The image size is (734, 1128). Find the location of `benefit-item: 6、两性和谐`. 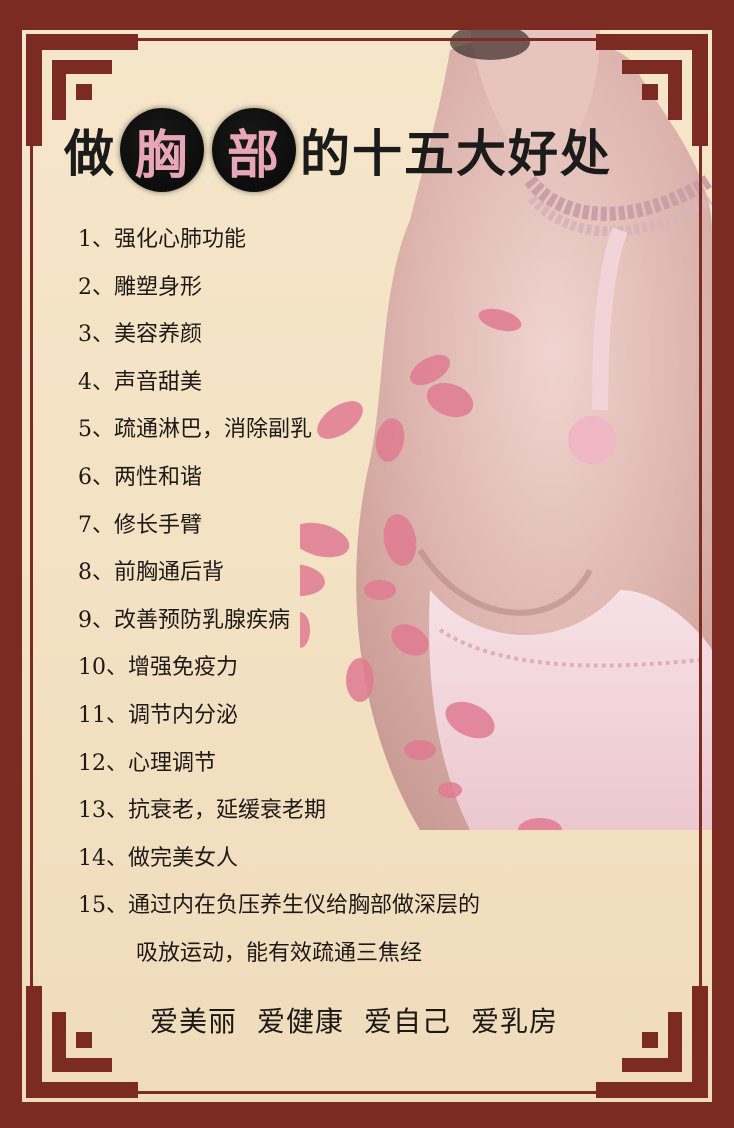

benefit-item: 6、两性和谐 is located at coordinates (140, 477).